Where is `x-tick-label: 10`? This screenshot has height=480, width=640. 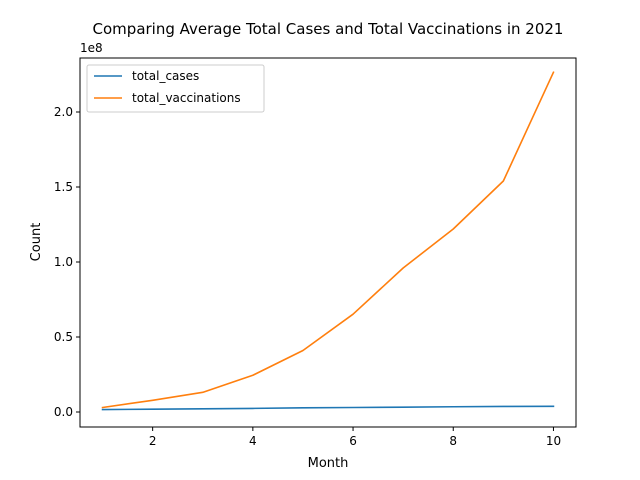 x-tick-label: 10 is located at coordinates (553, 441).